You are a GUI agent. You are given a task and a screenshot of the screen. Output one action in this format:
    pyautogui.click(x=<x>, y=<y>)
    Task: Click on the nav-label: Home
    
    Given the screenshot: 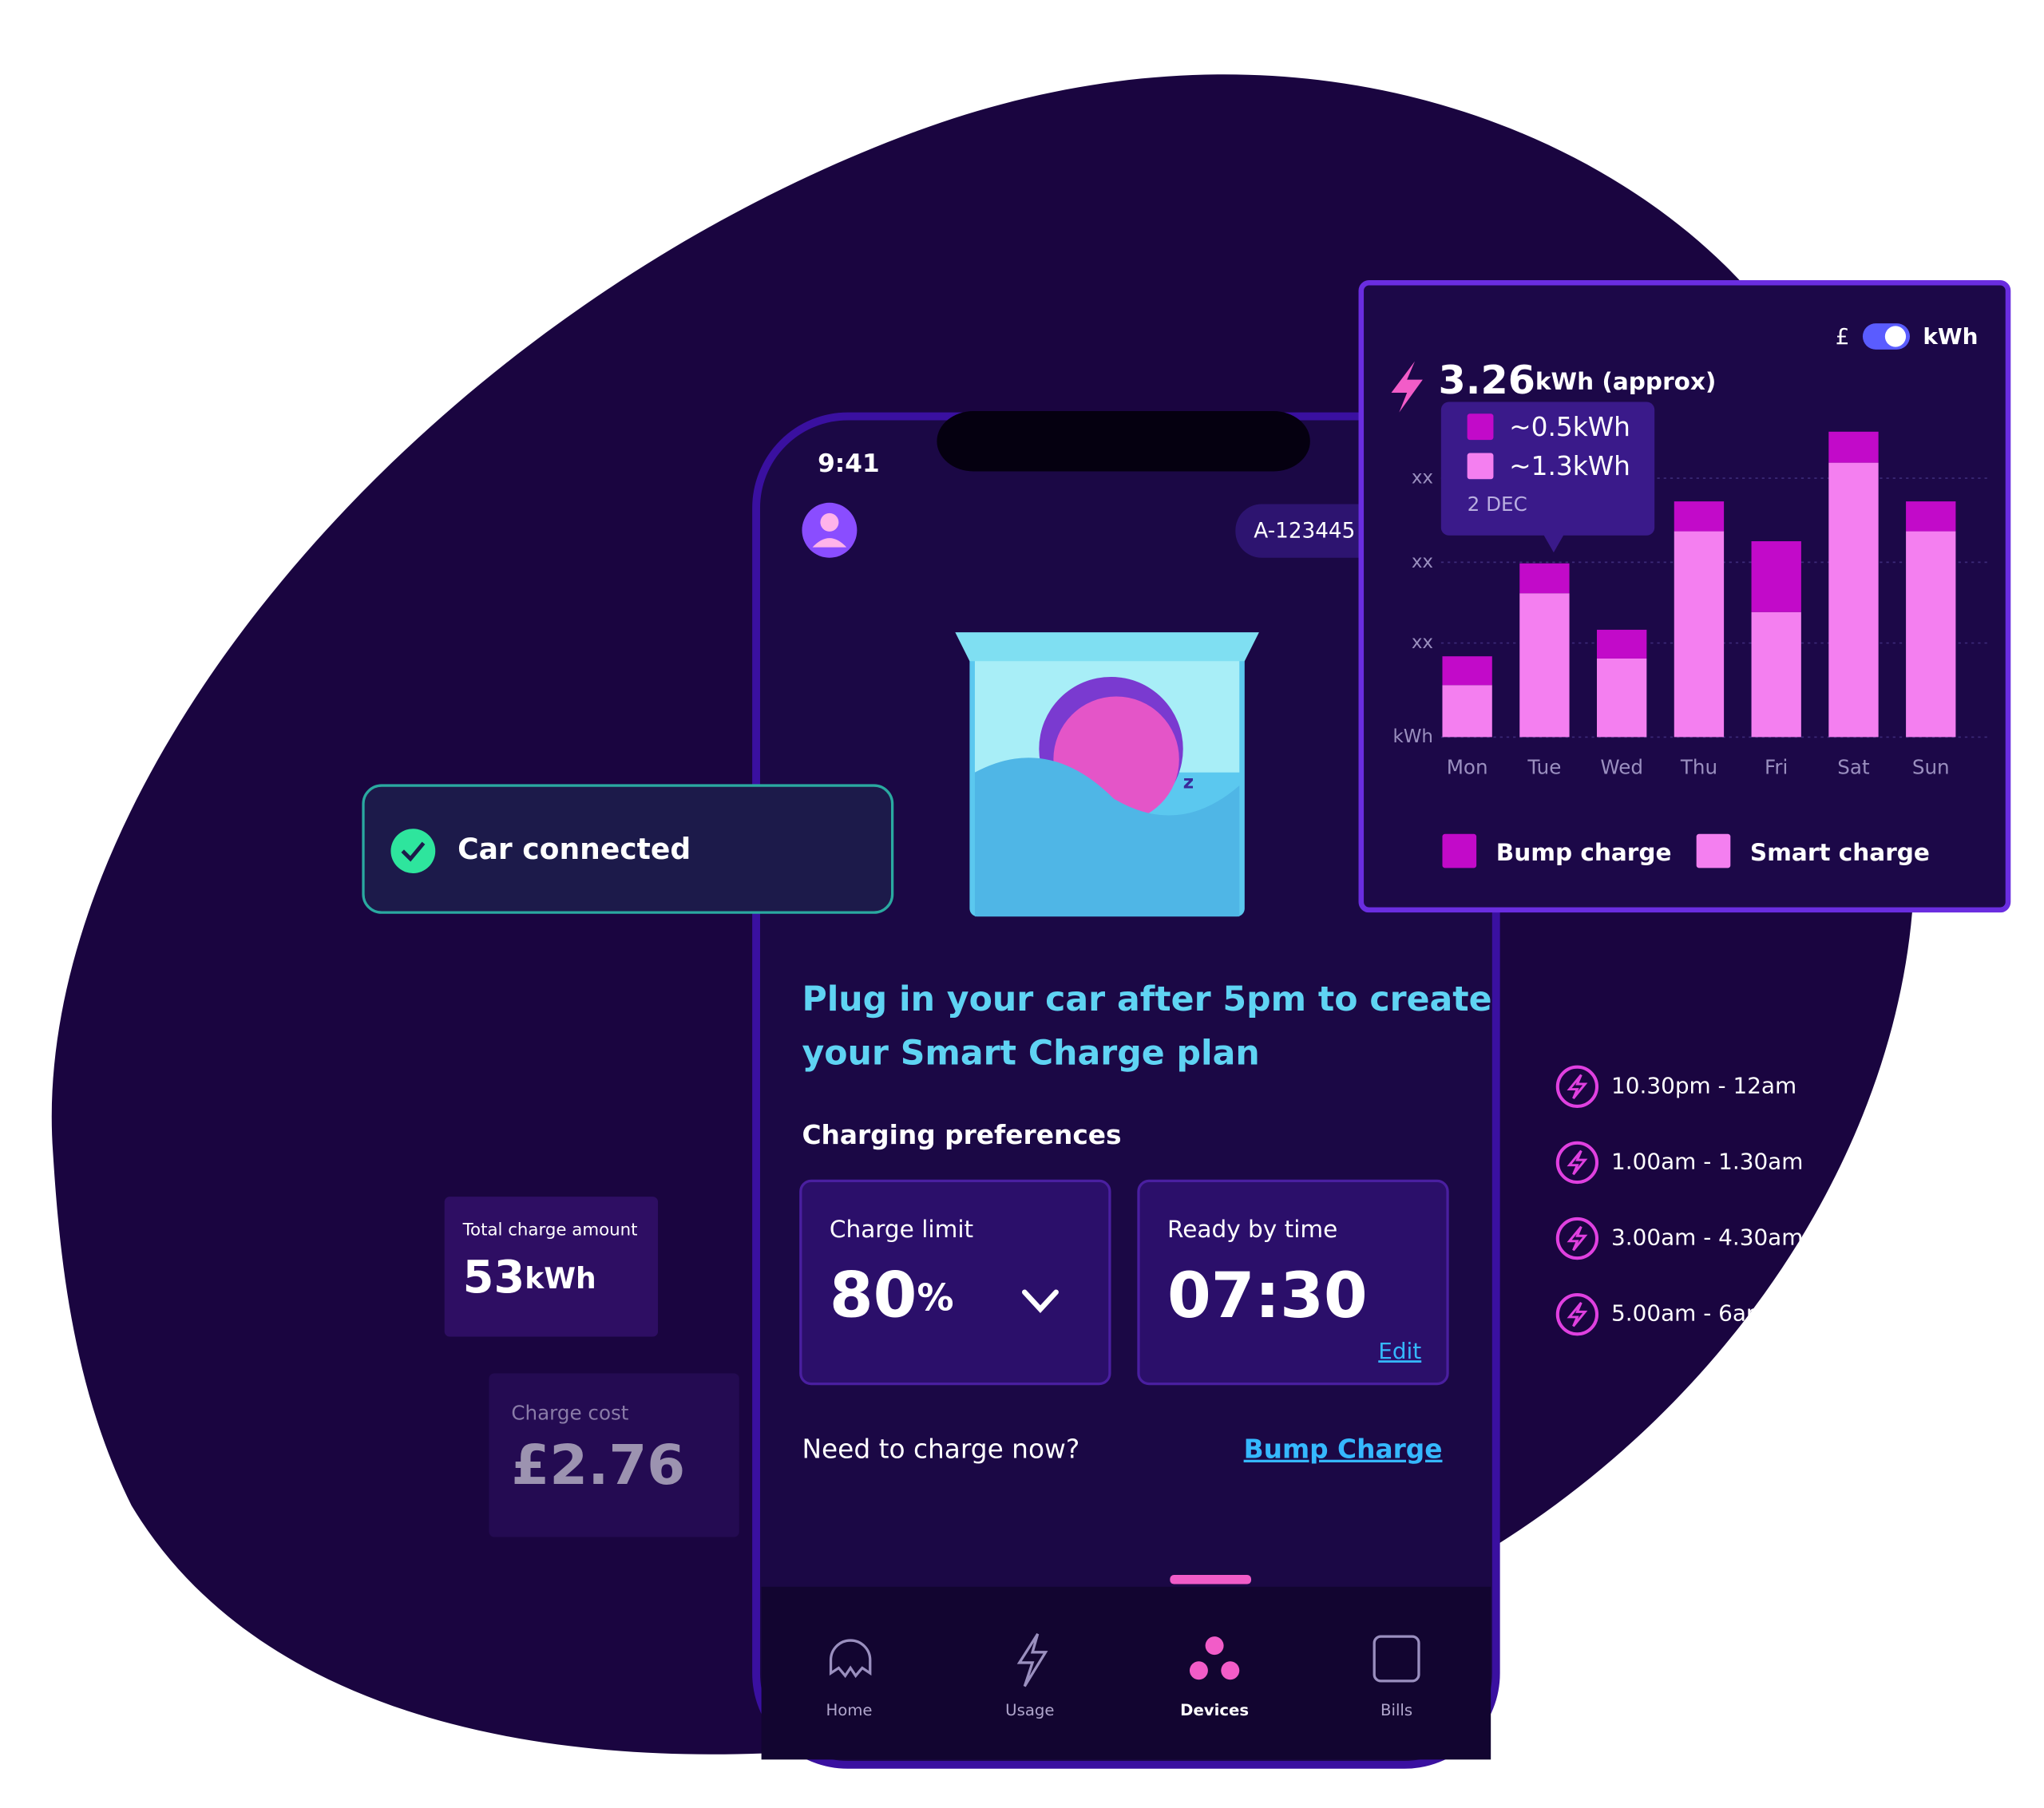 What is the action you would take?
    pyautogui.click(x=849, y=1710)
    